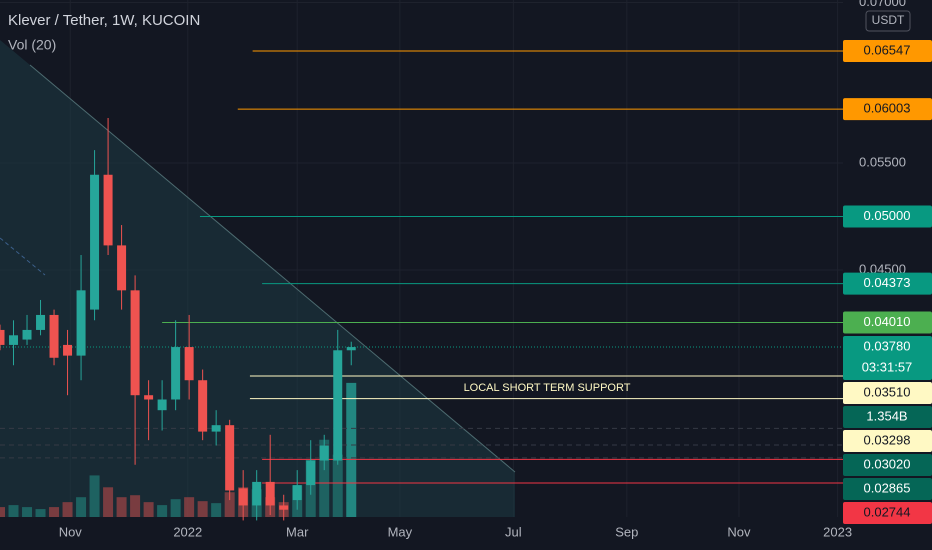  I want to click on price-label: 0.03510, so click(887, 391).